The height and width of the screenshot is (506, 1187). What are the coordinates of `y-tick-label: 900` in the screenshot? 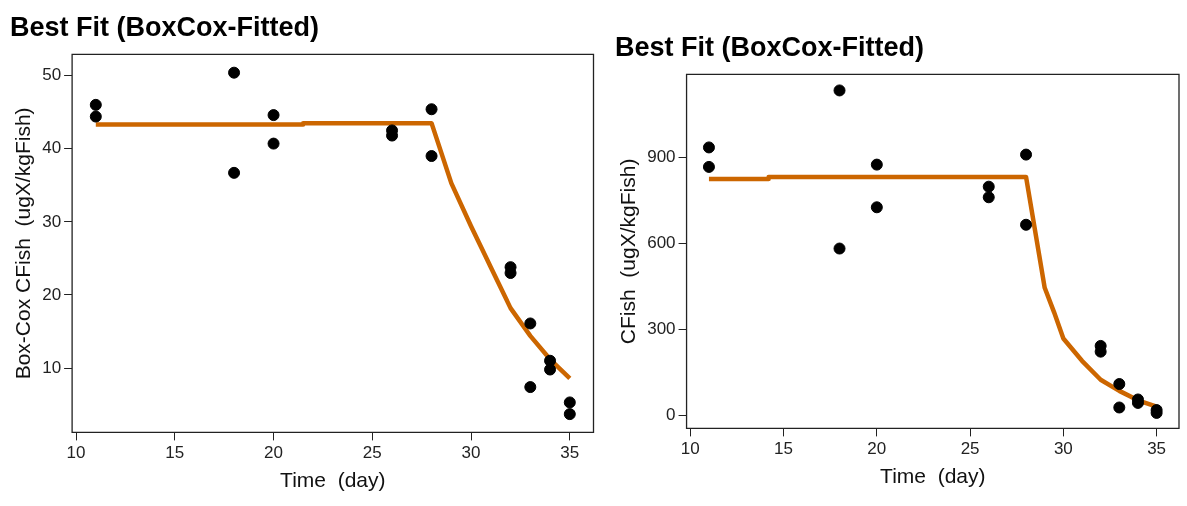 It's located at (661, 157).